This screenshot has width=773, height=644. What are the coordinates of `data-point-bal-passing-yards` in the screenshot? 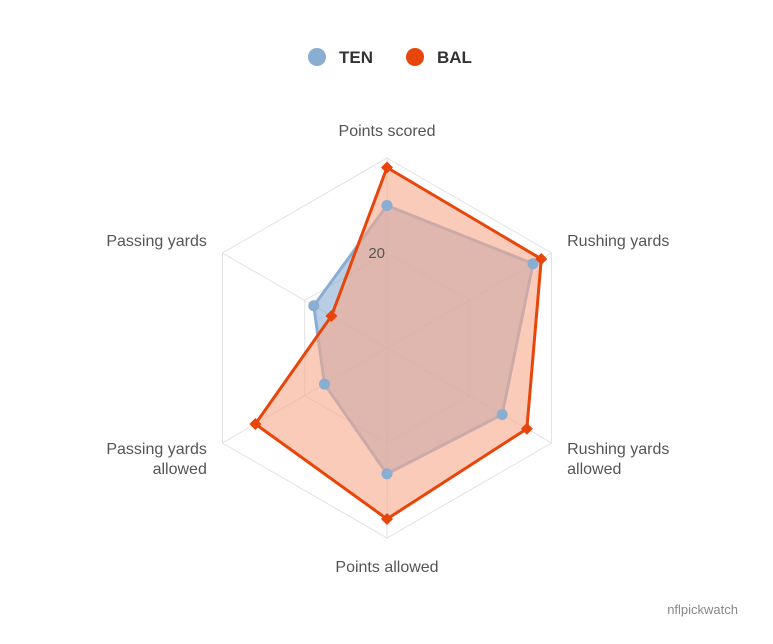 It's located at (331, 315).